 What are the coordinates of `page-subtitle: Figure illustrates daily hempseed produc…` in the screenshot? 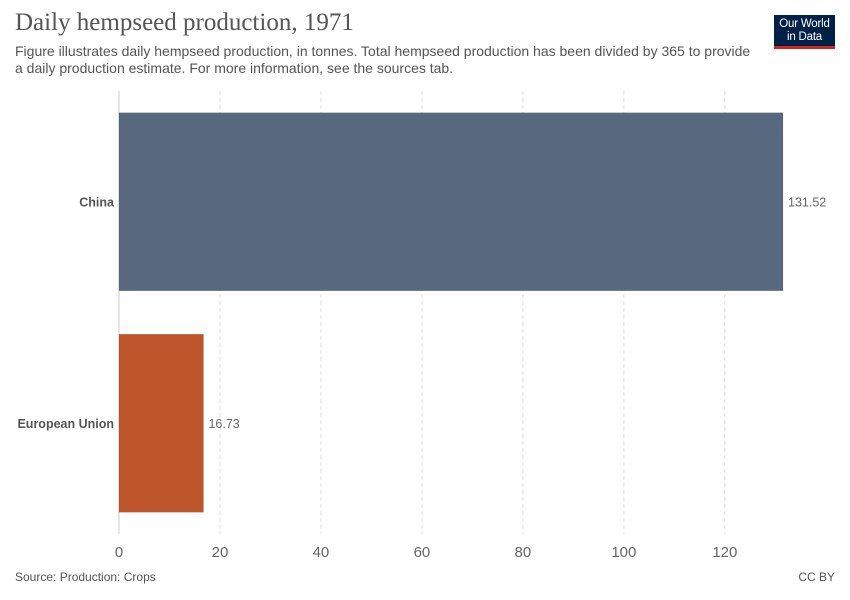 It's located at (383, 59).